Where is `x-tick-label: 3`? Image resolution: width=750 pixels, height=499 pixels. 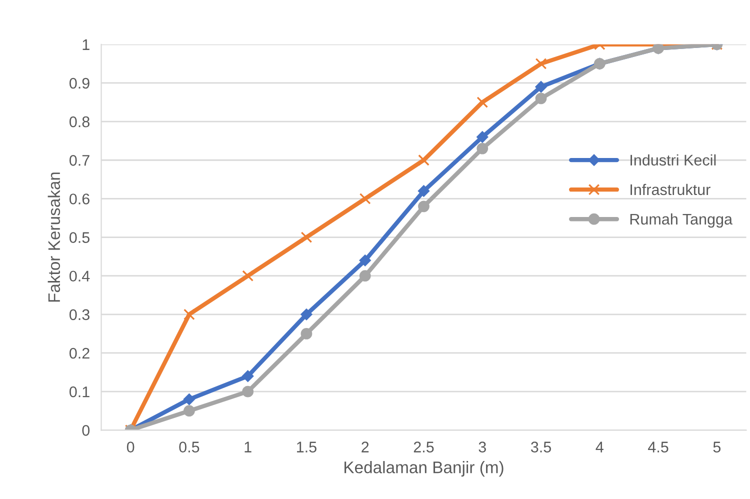 x-tick-label: 3 is located at coordinates (482, 447).